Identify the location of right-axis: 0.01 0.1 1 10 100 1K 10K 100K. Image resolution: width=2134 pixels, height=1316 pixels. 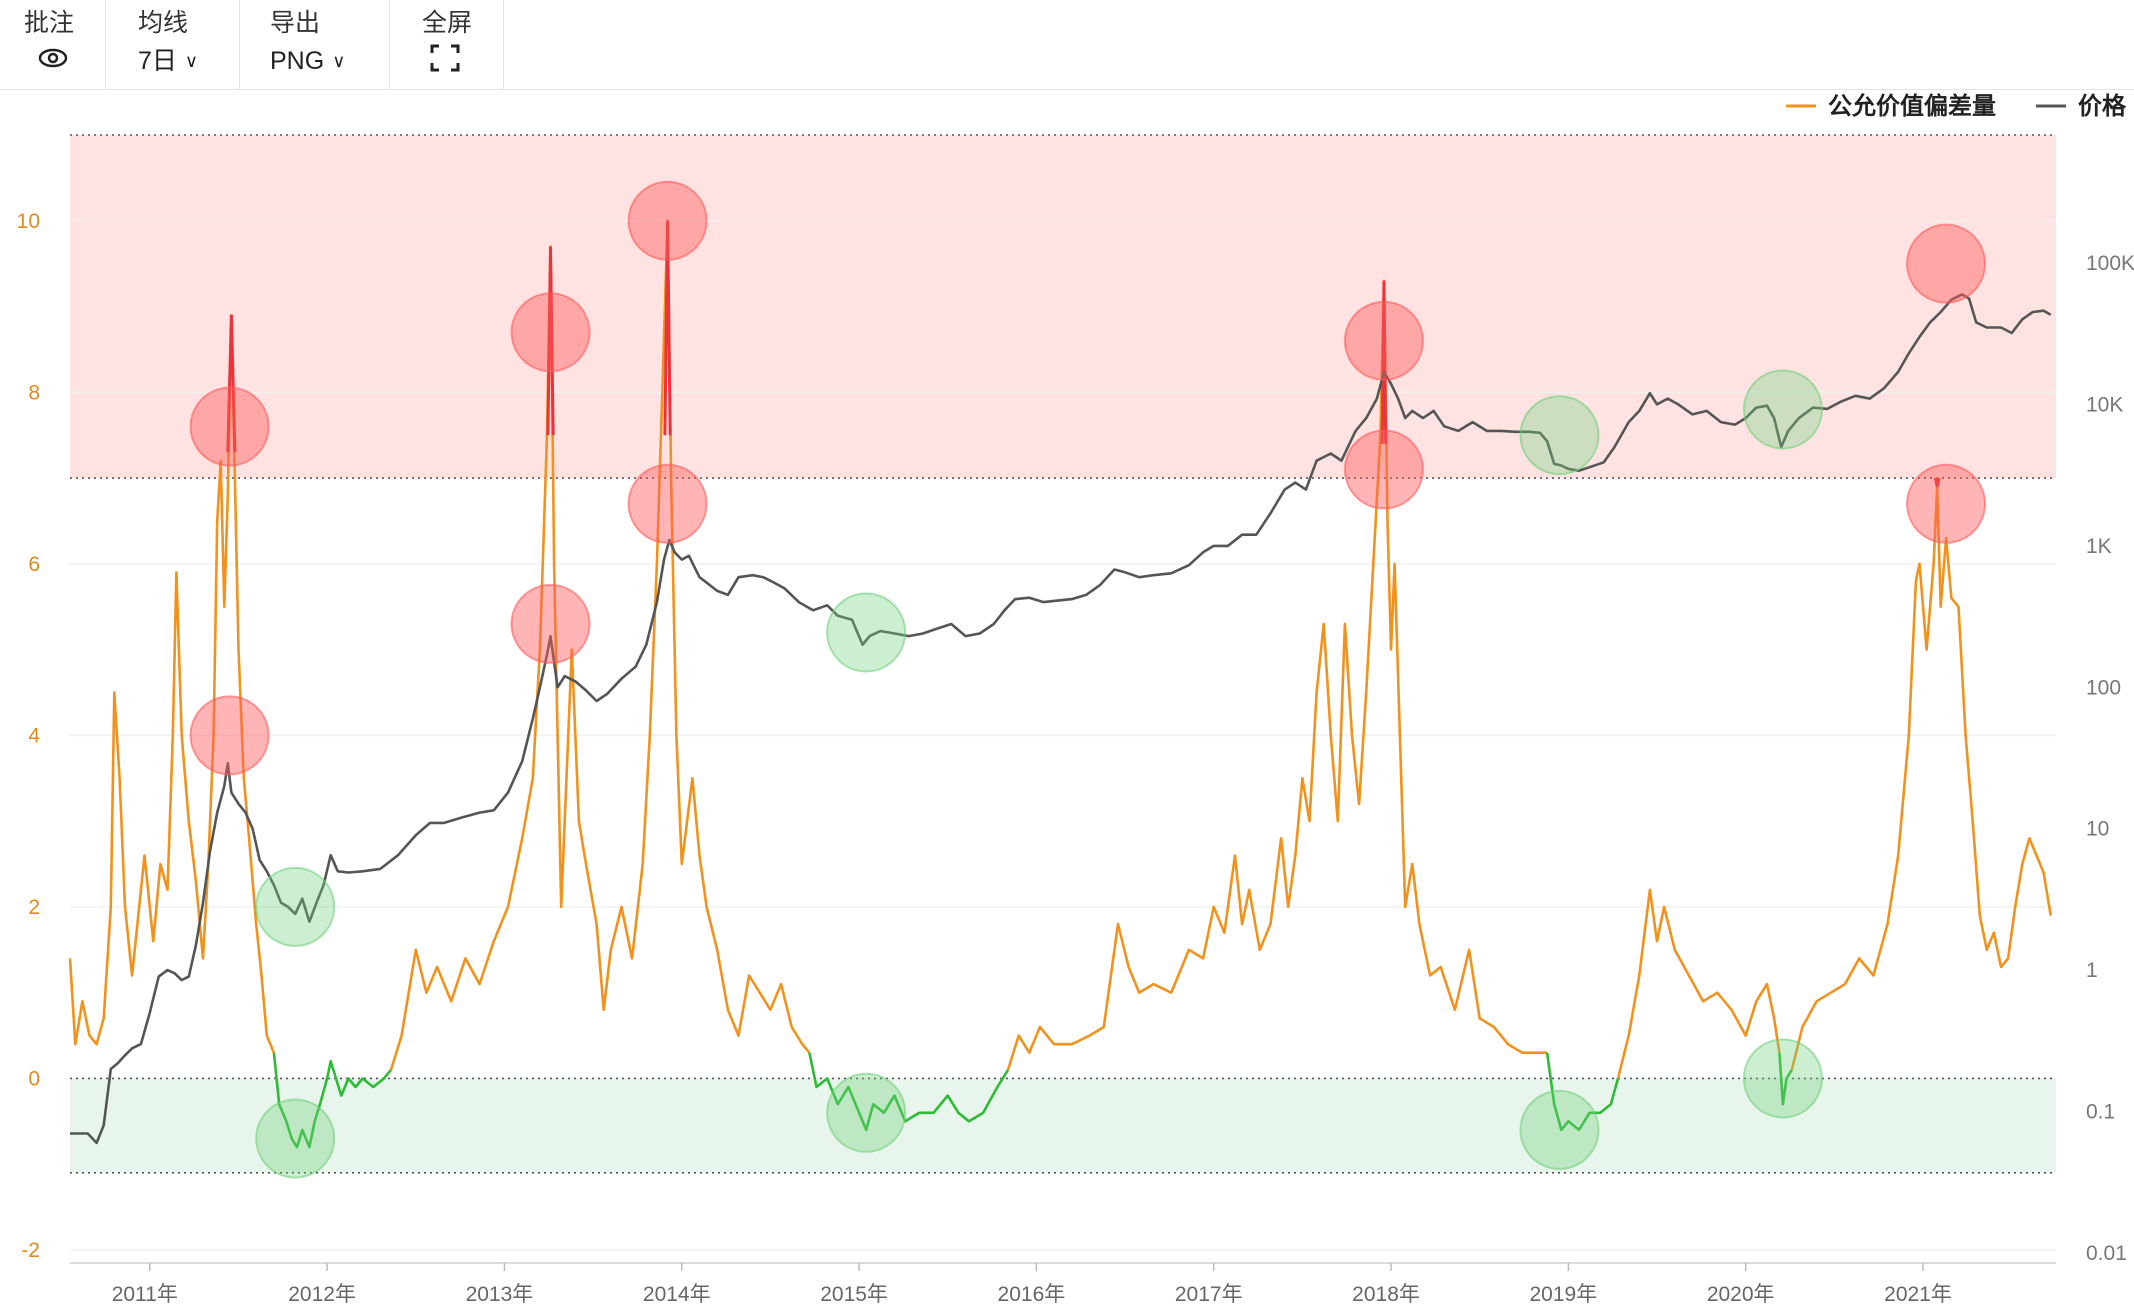
(2110, 758).